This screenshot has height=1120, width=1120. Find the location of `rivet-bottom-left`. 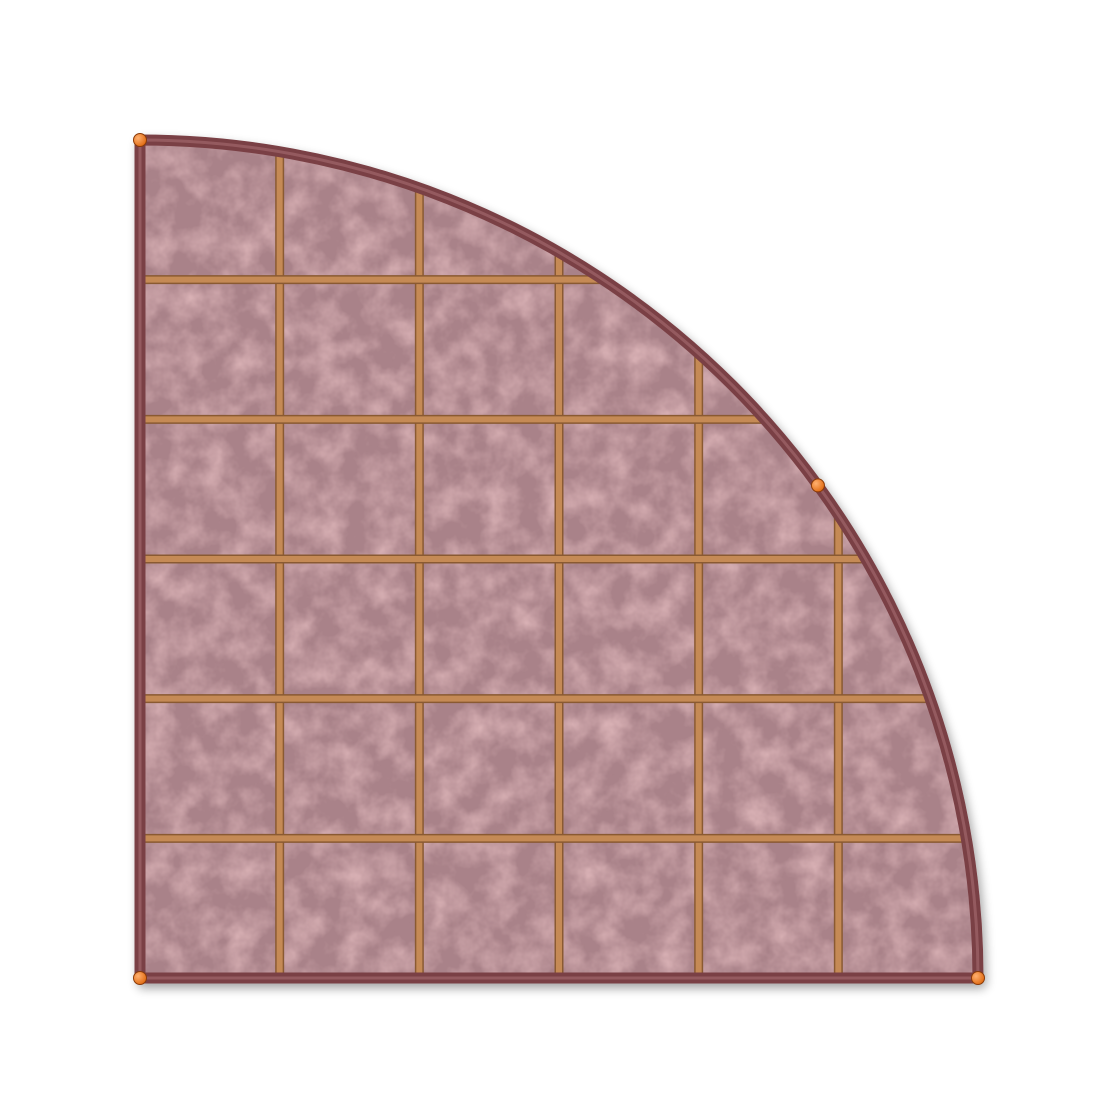

rivet-bottom-left is located at coordinates (140, 978).